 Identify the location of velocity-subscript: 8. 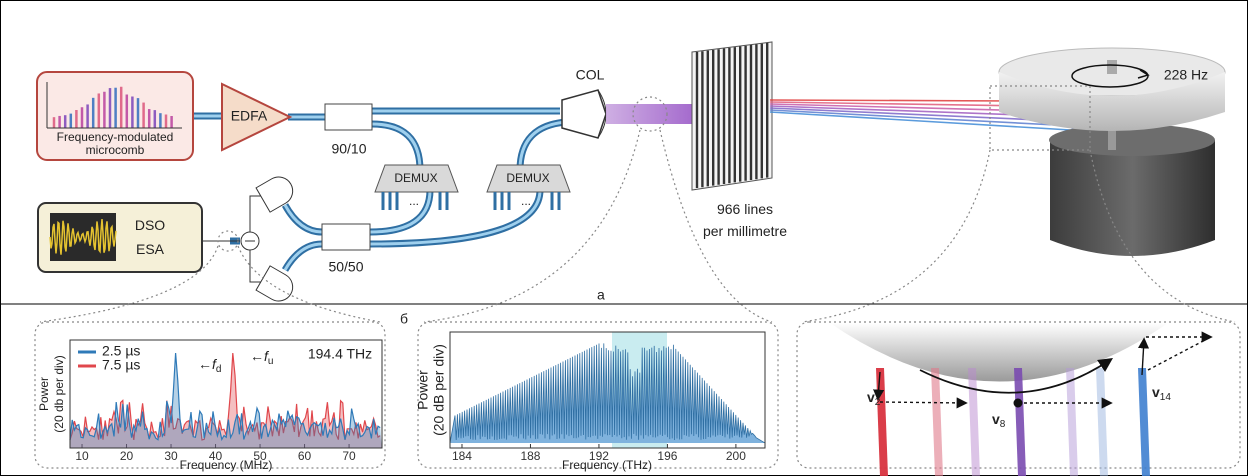
(1003, 424).